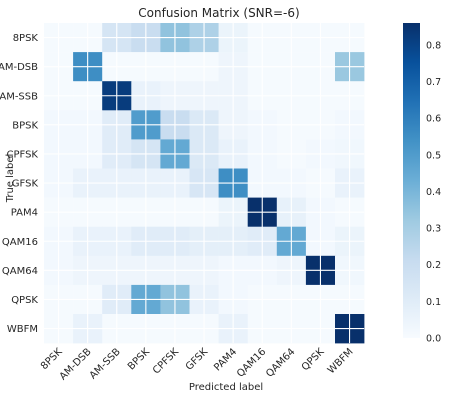 This screenshot has width=455, height=401. Describe the element at coordinates (280, 362) in the screenshot. I see `x-tick-label: QAM64` at that location.